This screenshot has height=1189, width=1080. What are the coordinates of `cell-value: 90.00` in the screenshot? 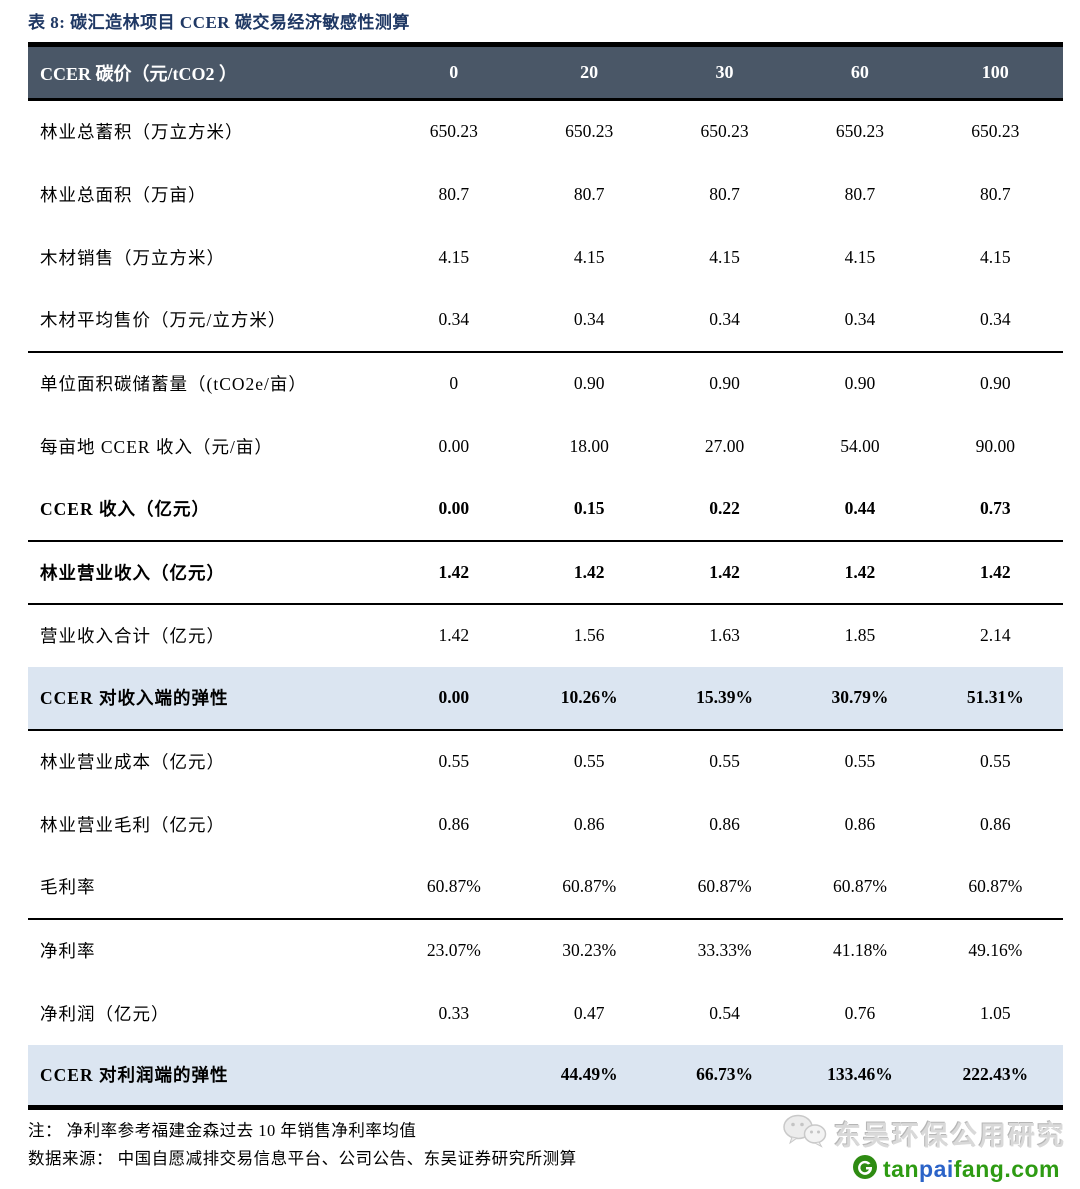 It's located at (995, 446).